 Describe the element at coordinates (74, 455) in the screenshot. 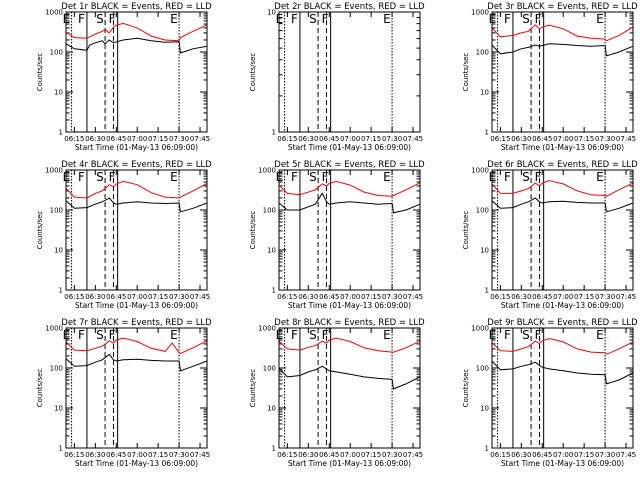

I see `x-tick-label: 06:15` at that location.